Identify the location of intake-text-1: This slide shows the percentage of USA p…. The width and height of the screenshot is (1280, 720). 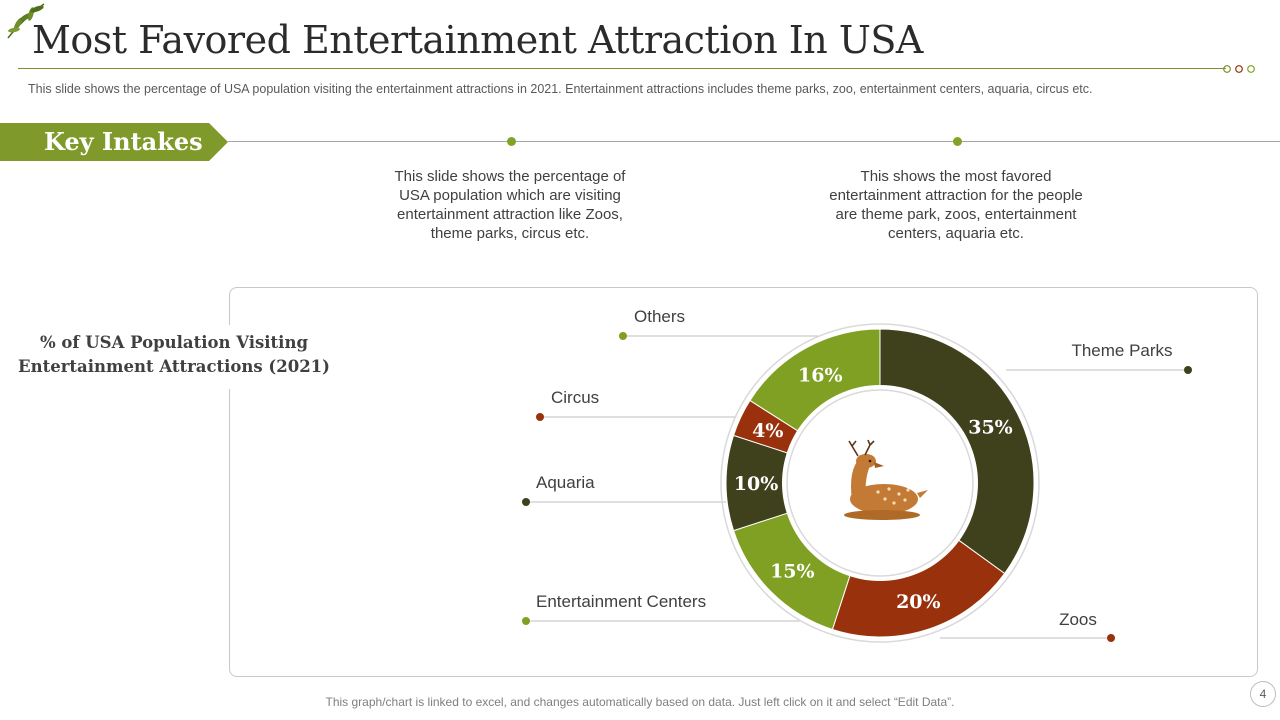
(510, 205).